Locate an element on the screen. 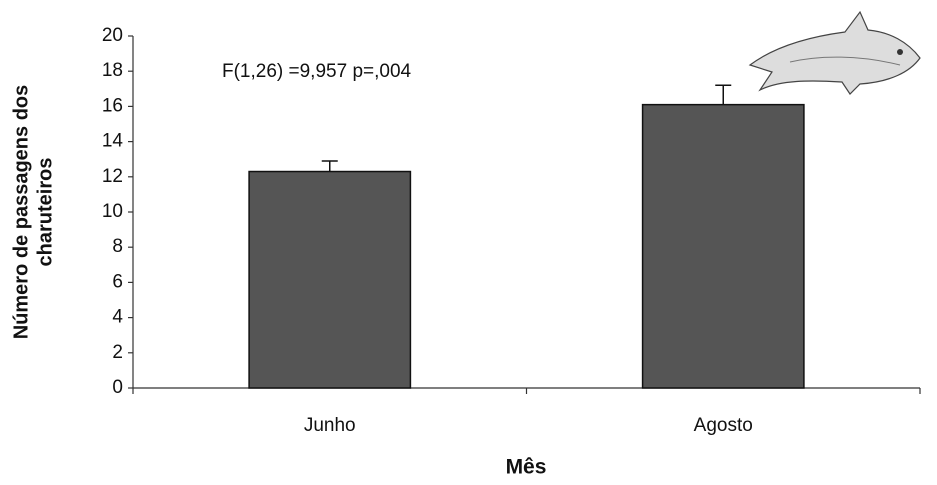 Image resolution: width=937 pixels, height=485 pixels. y-tick-label: 16 is located at coordinates (112, 105).